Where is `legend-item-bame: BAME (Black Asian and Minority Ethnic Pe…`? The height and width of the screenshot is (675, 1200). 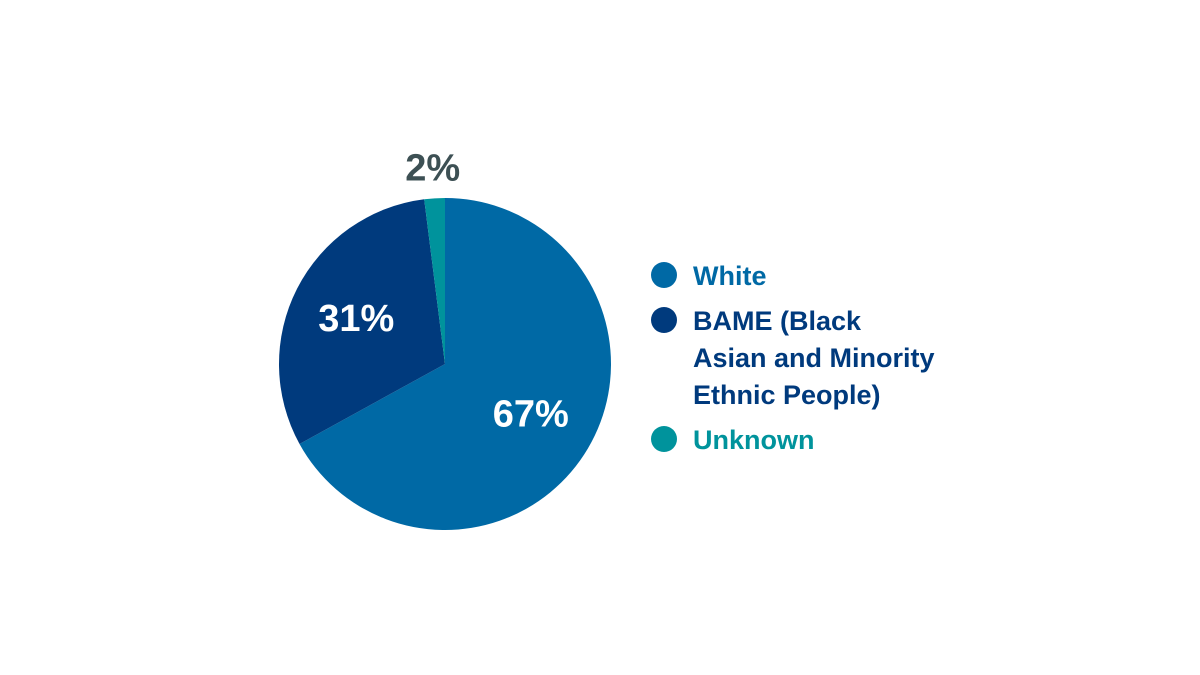 legend-item-bame: BAME (Black Asian and Minority Ethnic Pe… is located at coordinates (816, 358).